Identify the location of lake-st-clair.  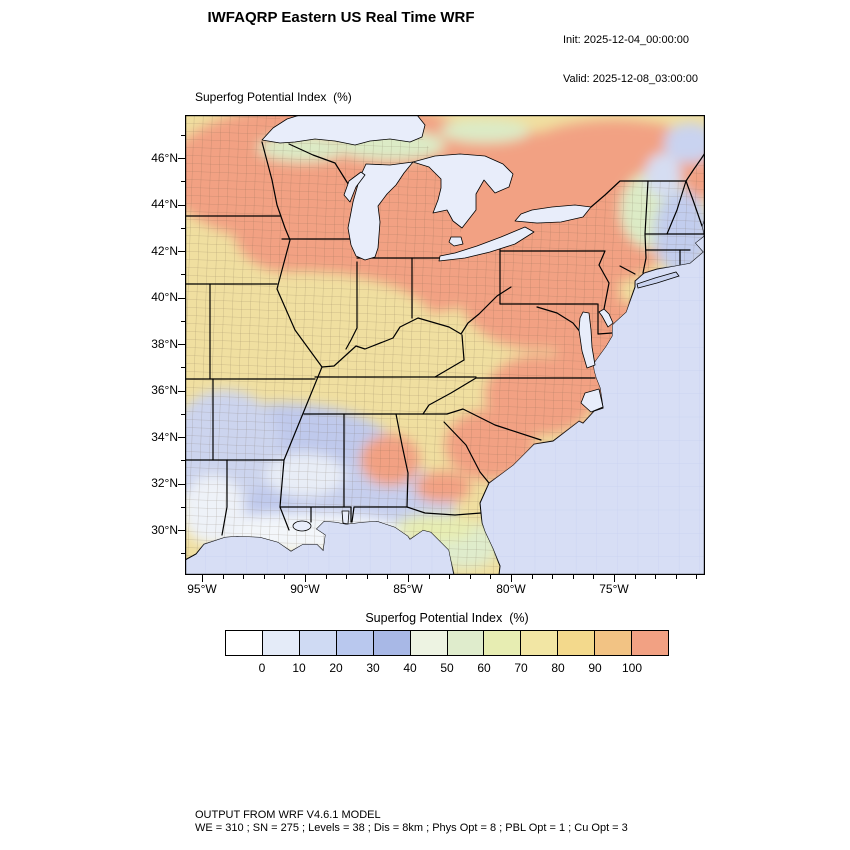
(456, 241).